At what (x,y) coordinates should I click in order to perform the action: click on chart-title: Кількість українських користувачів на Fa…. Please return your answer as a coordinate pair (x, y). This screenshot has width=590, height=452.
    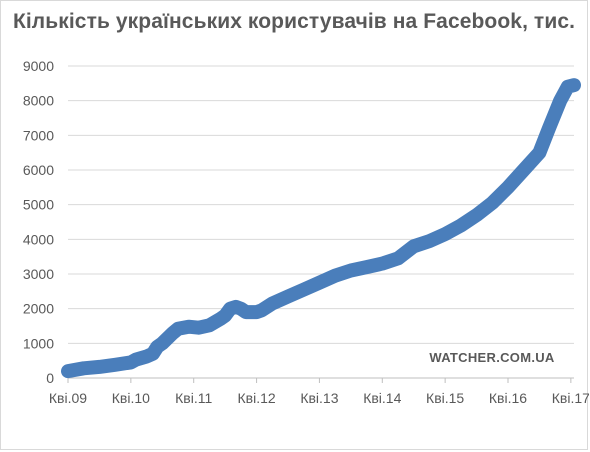
    Looking at the image, I should click on (294, 21).